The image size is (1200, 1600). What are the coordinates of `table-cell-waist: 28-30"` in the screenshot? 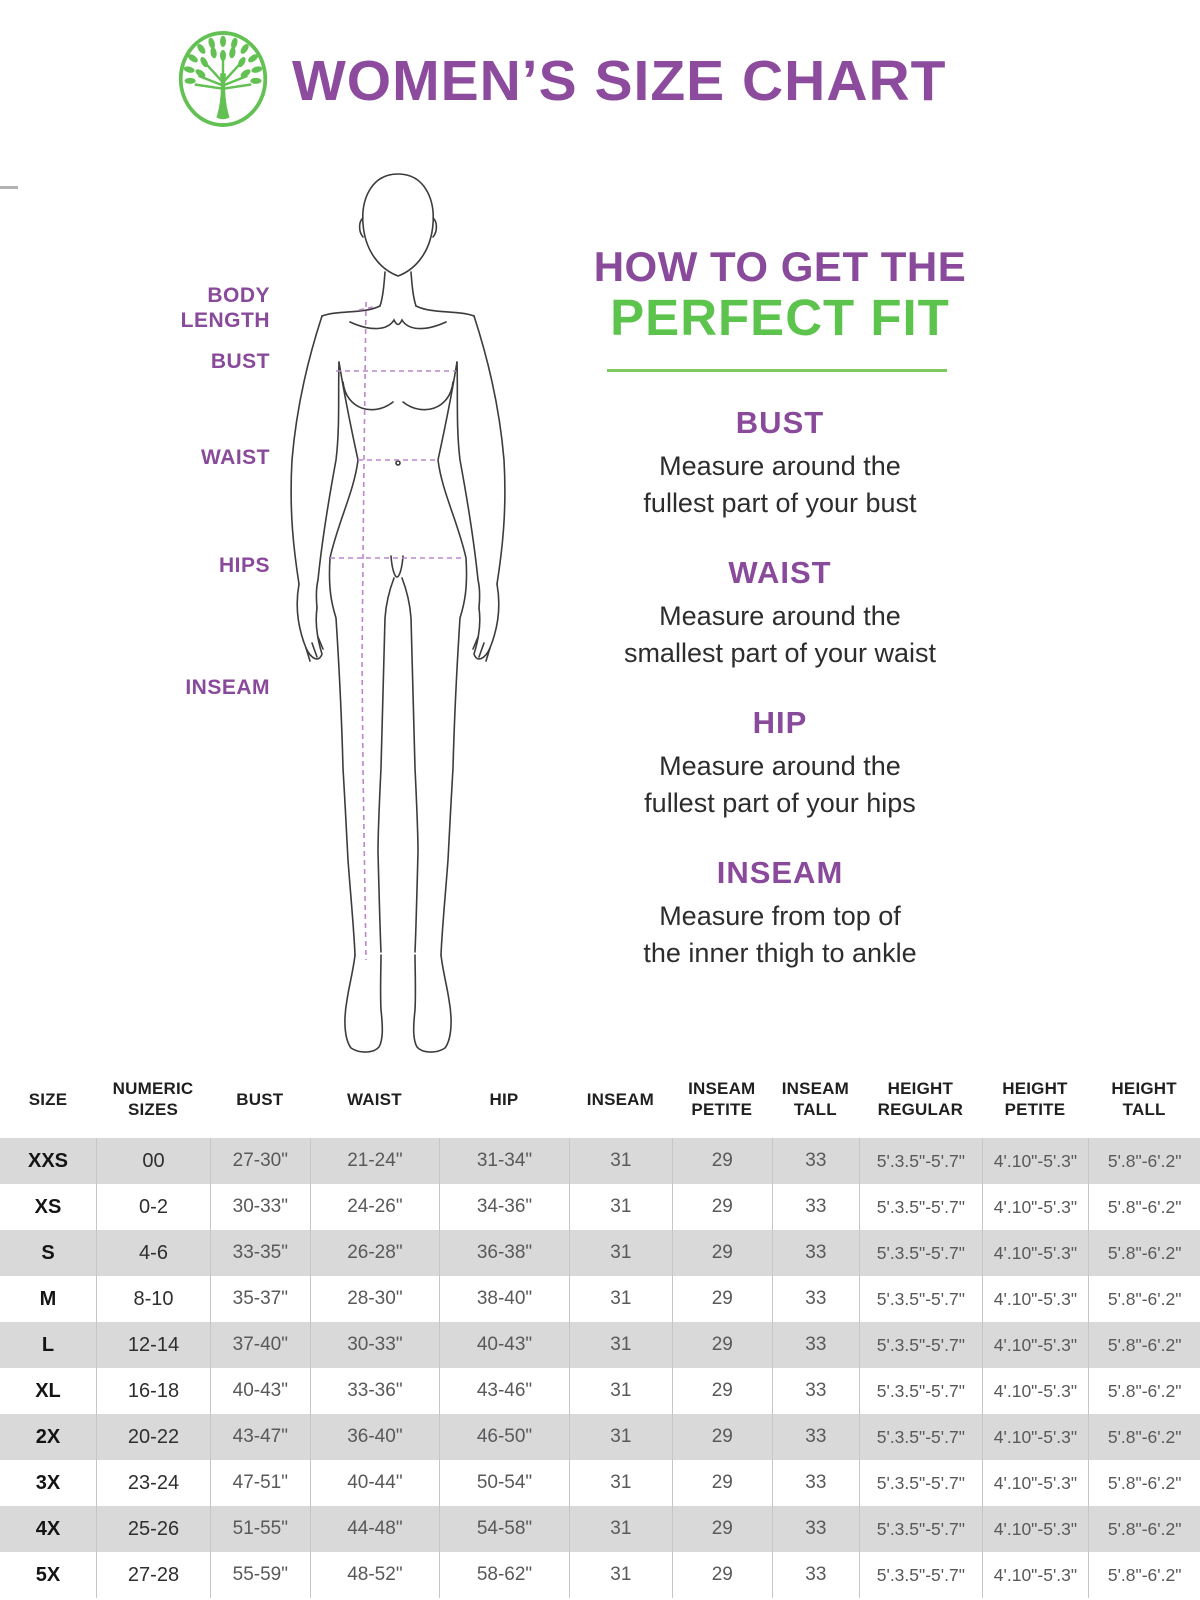 It's located at (374, 1299).